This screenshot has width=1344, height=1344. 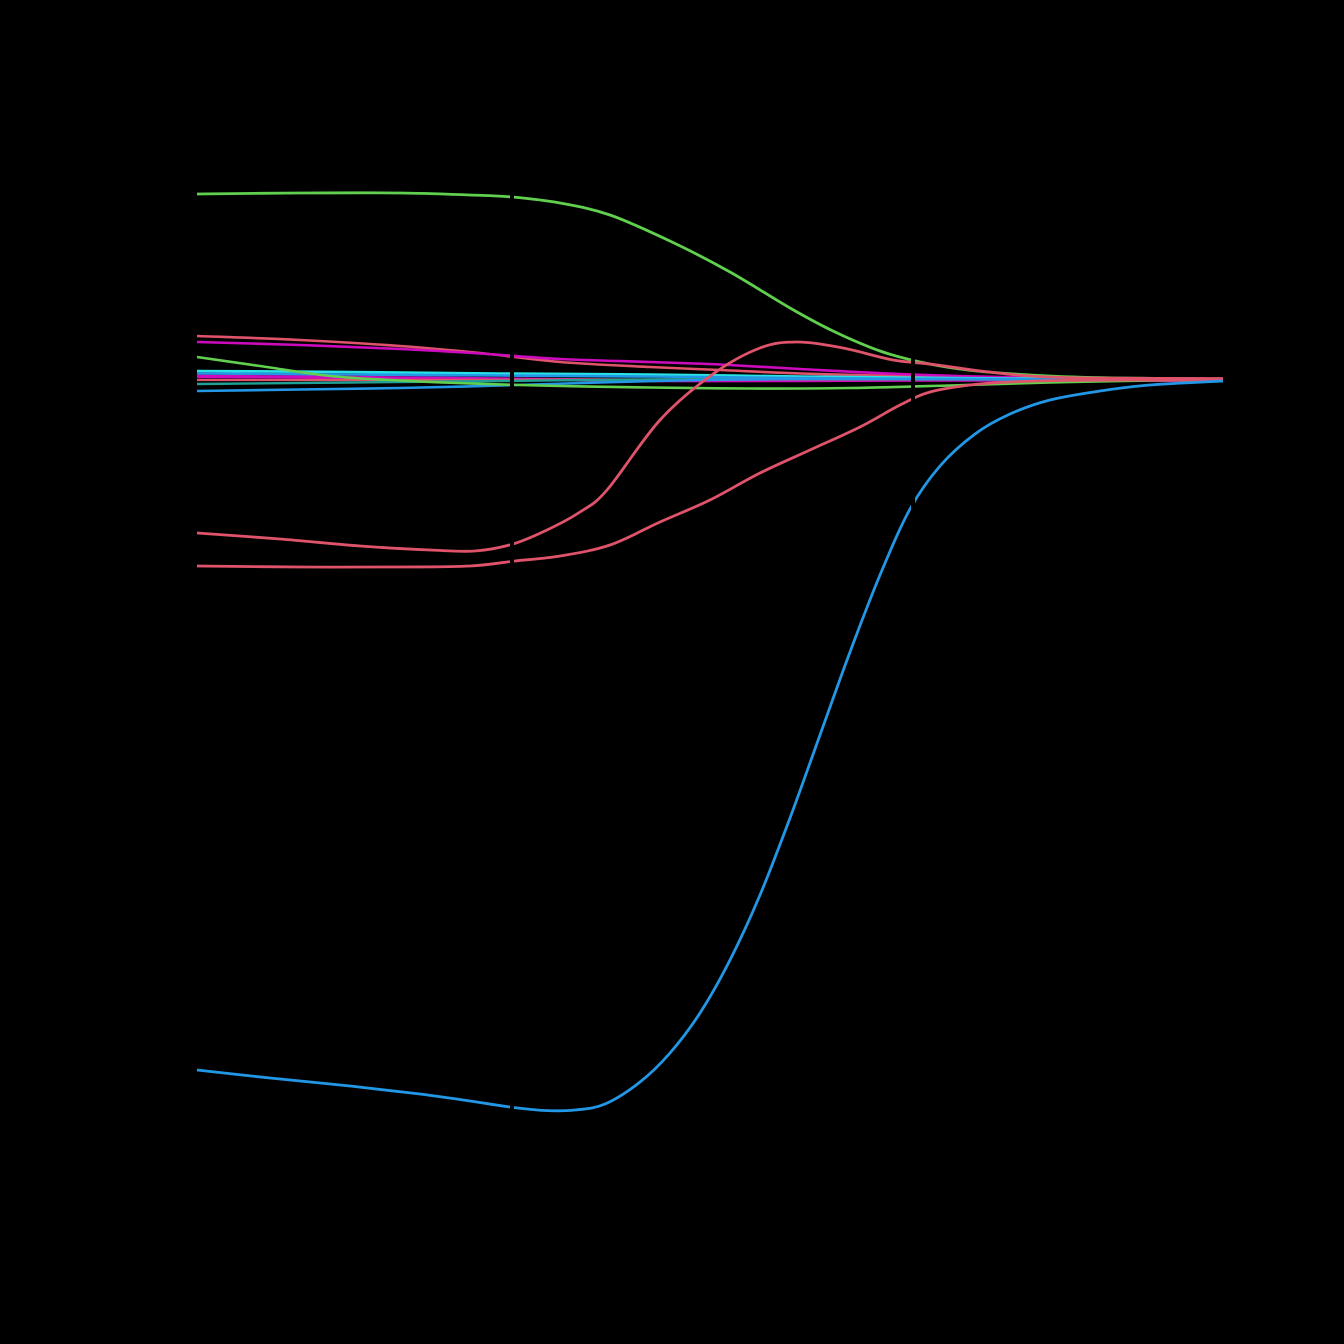 What do you see at coordinates (710, 372) in the screenshot?
I see `curve-green-dip` at bounding box center [710, 372].